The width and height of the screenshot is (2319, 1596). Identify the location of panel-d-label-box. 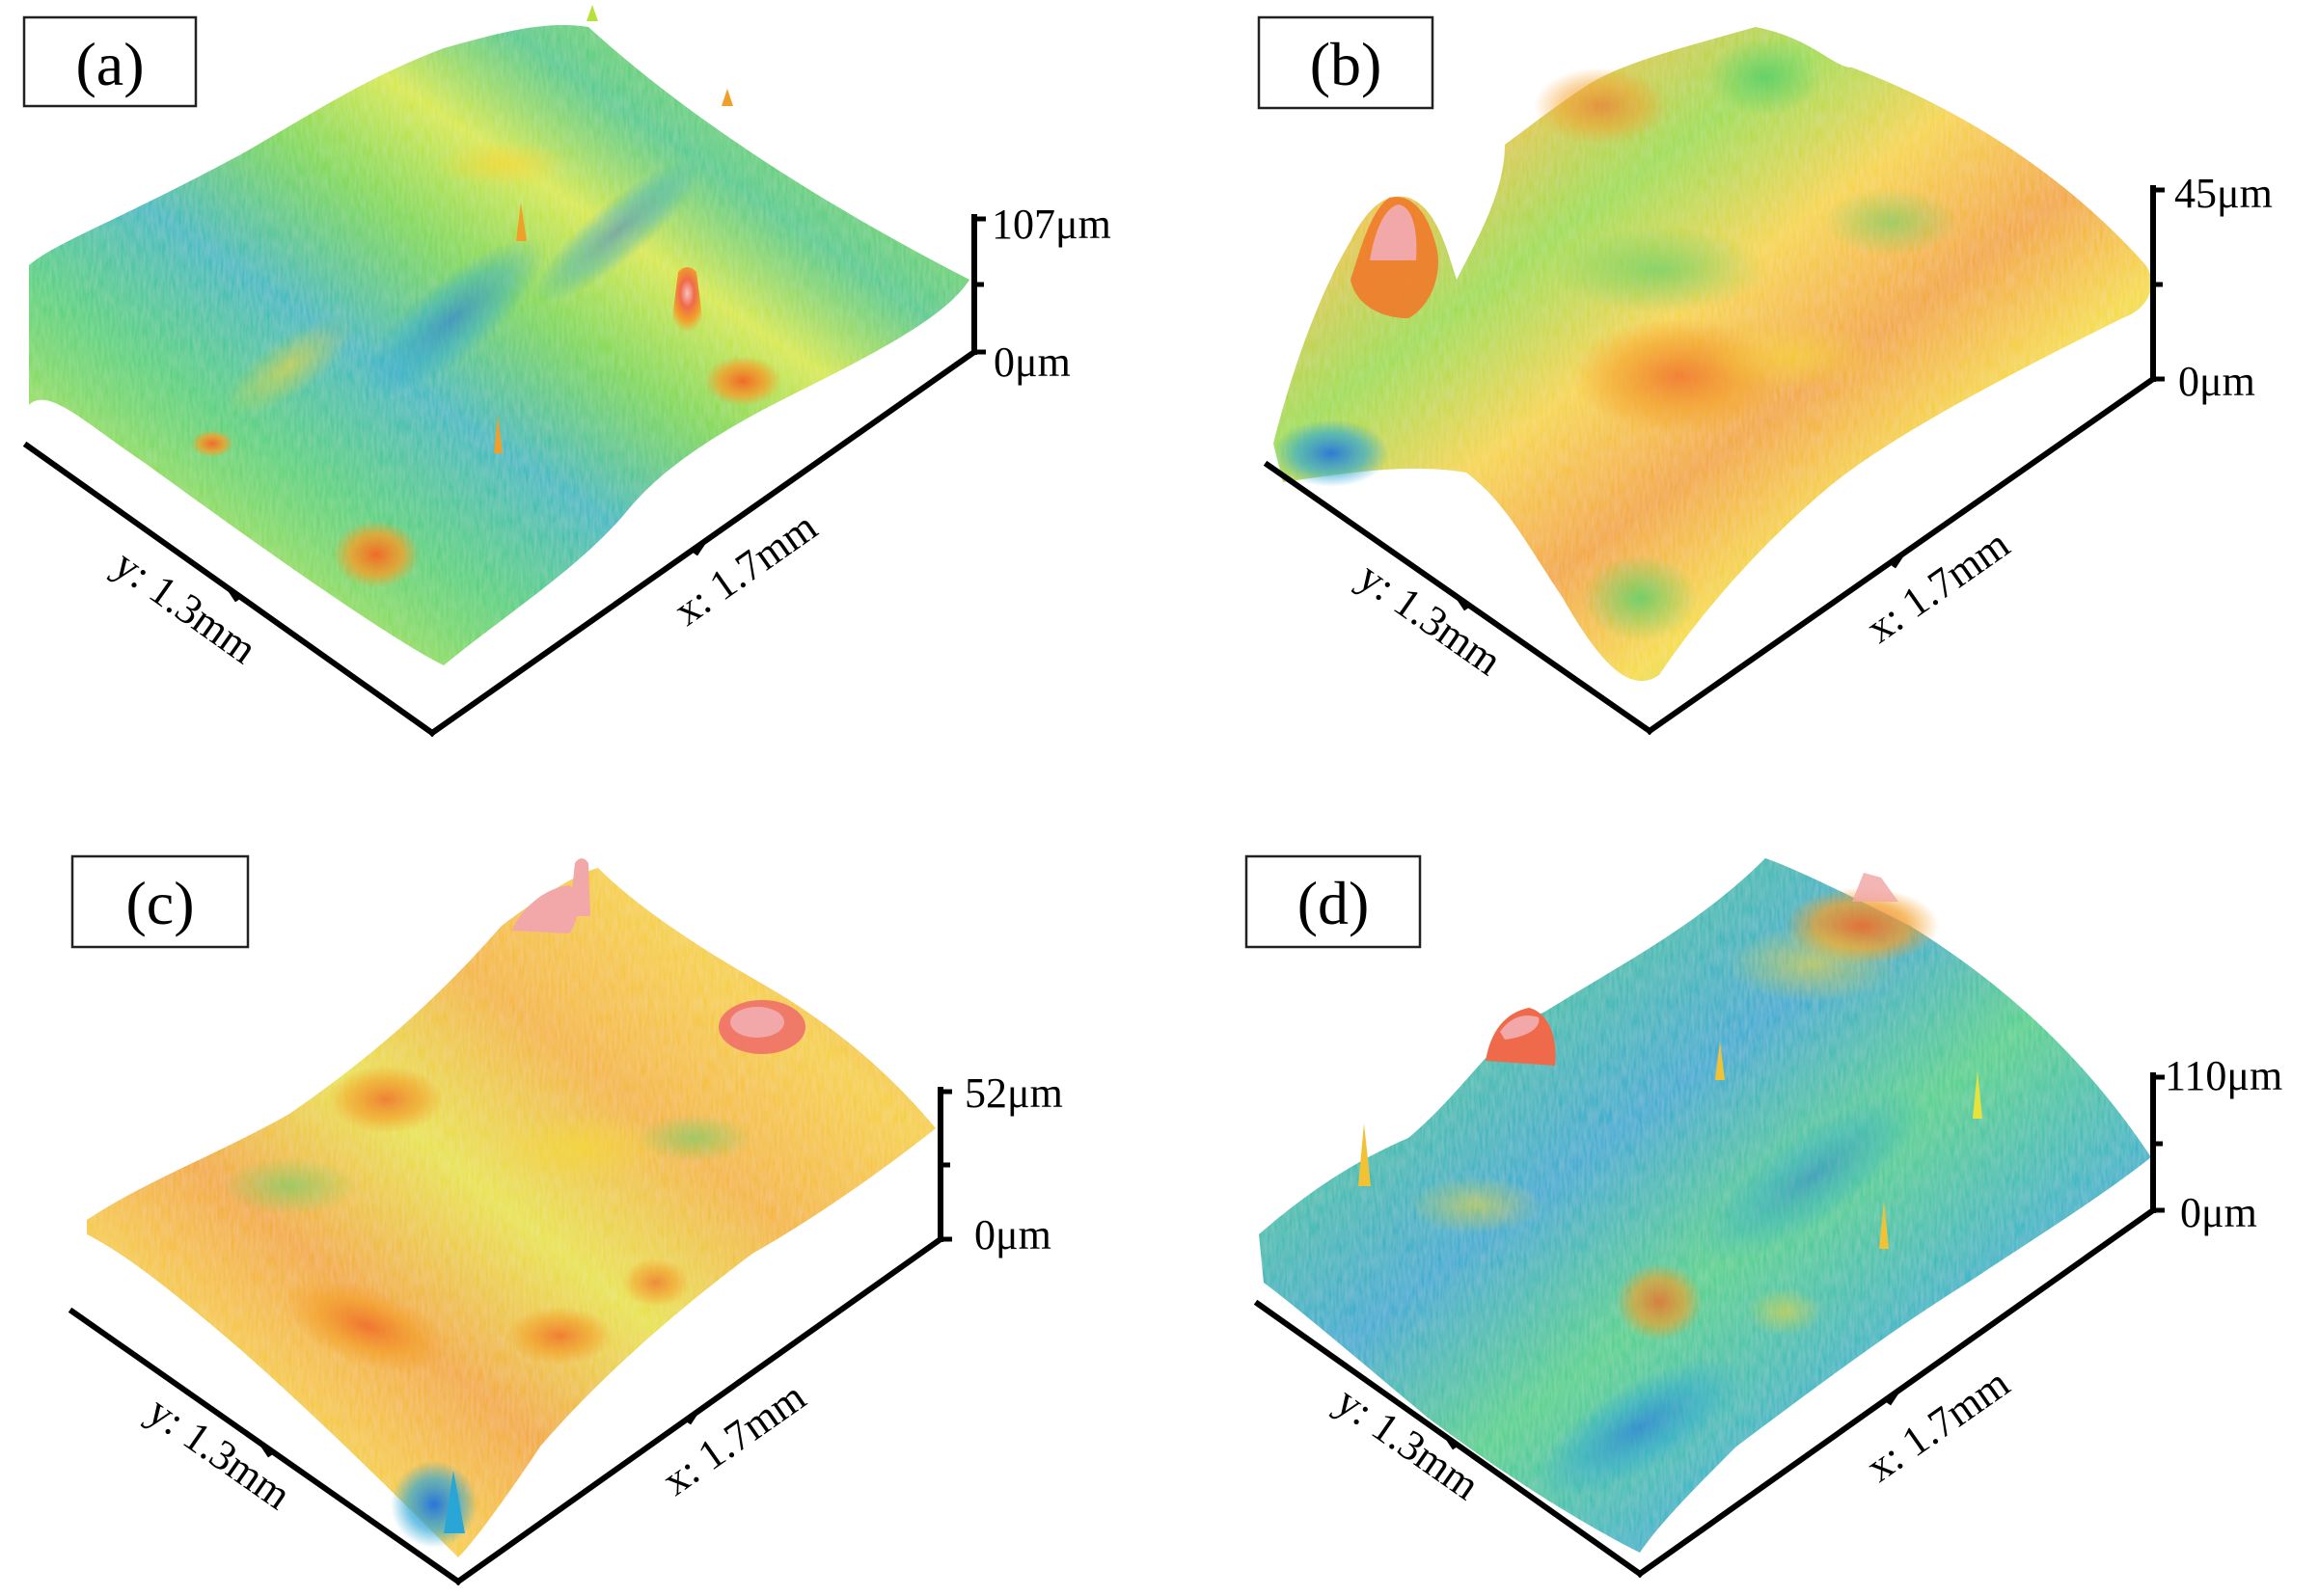
(1333, 901).